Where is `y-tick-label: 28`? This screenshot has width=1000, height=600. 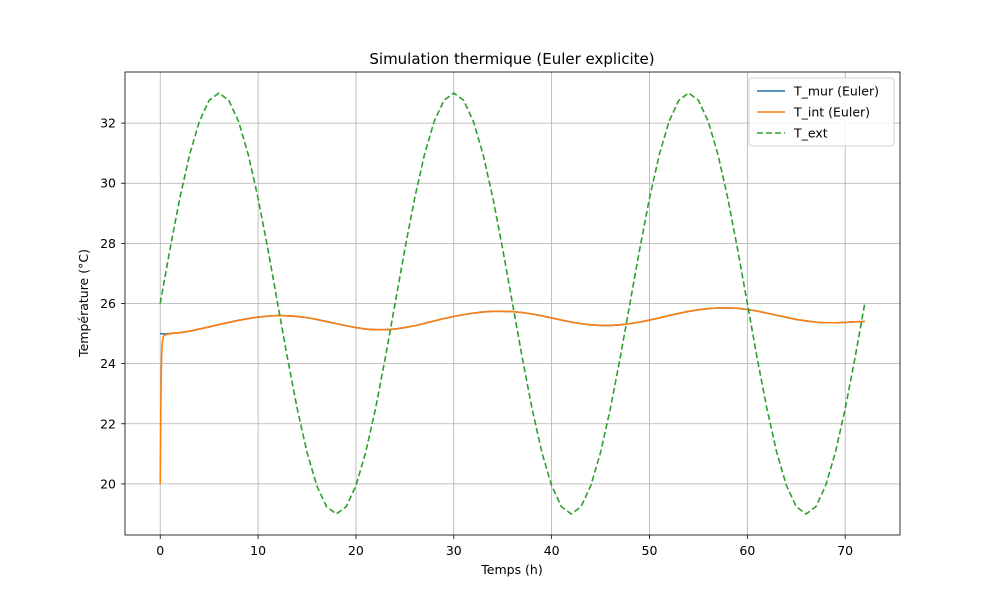 y-tick-label: 28 is located at coordinates (108, 243).